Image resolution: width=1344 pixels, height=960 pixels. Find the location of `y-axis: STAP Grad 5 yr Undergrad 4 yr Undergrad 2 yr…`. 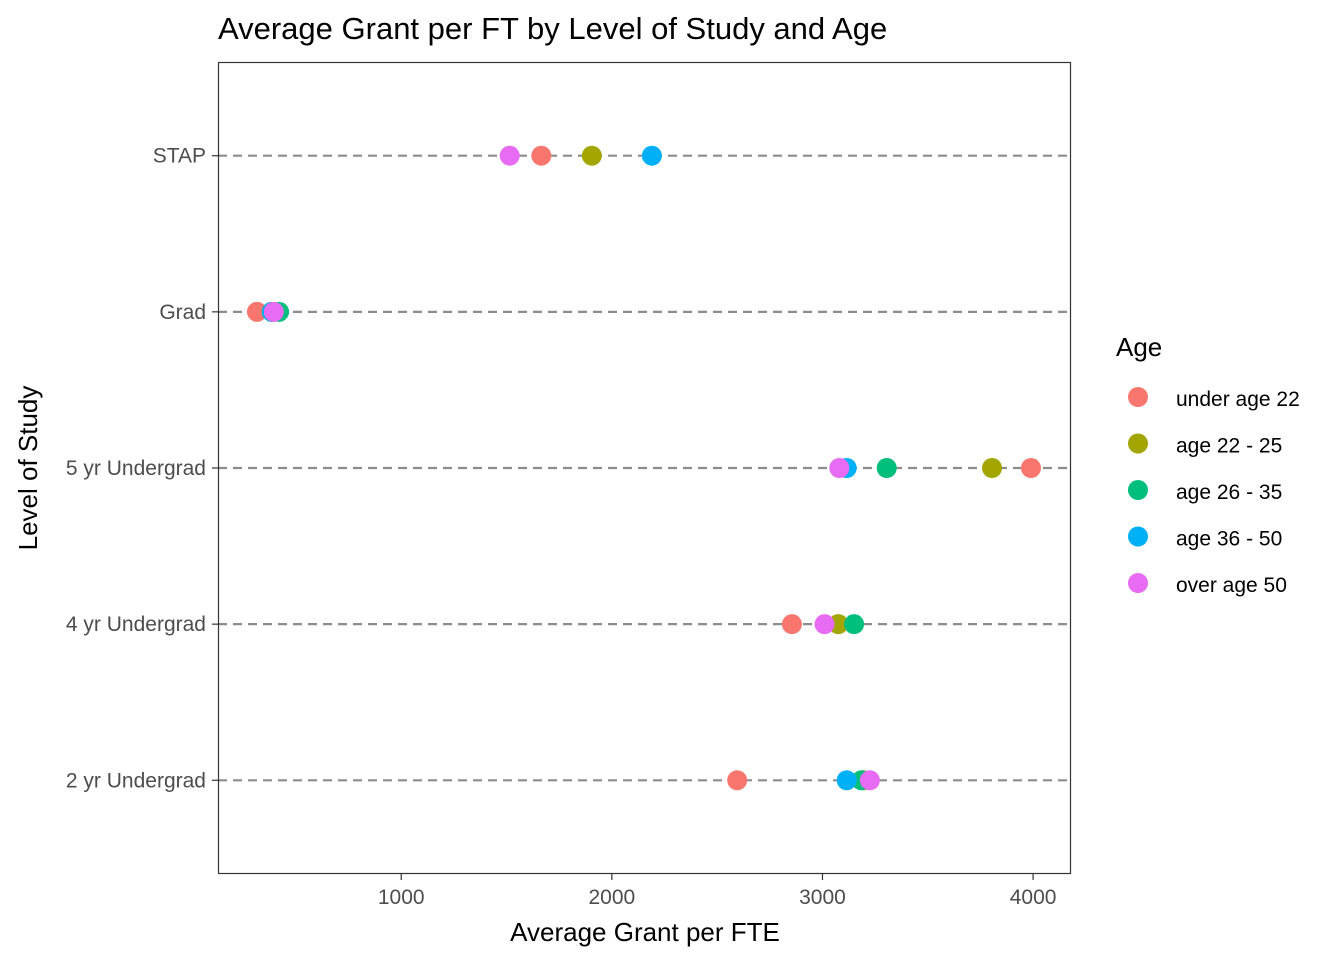

y-axis: STAP Grad 5 yr Undergrad 4 yr Undergrad 2 yr… is located at coordinates (142, 468).